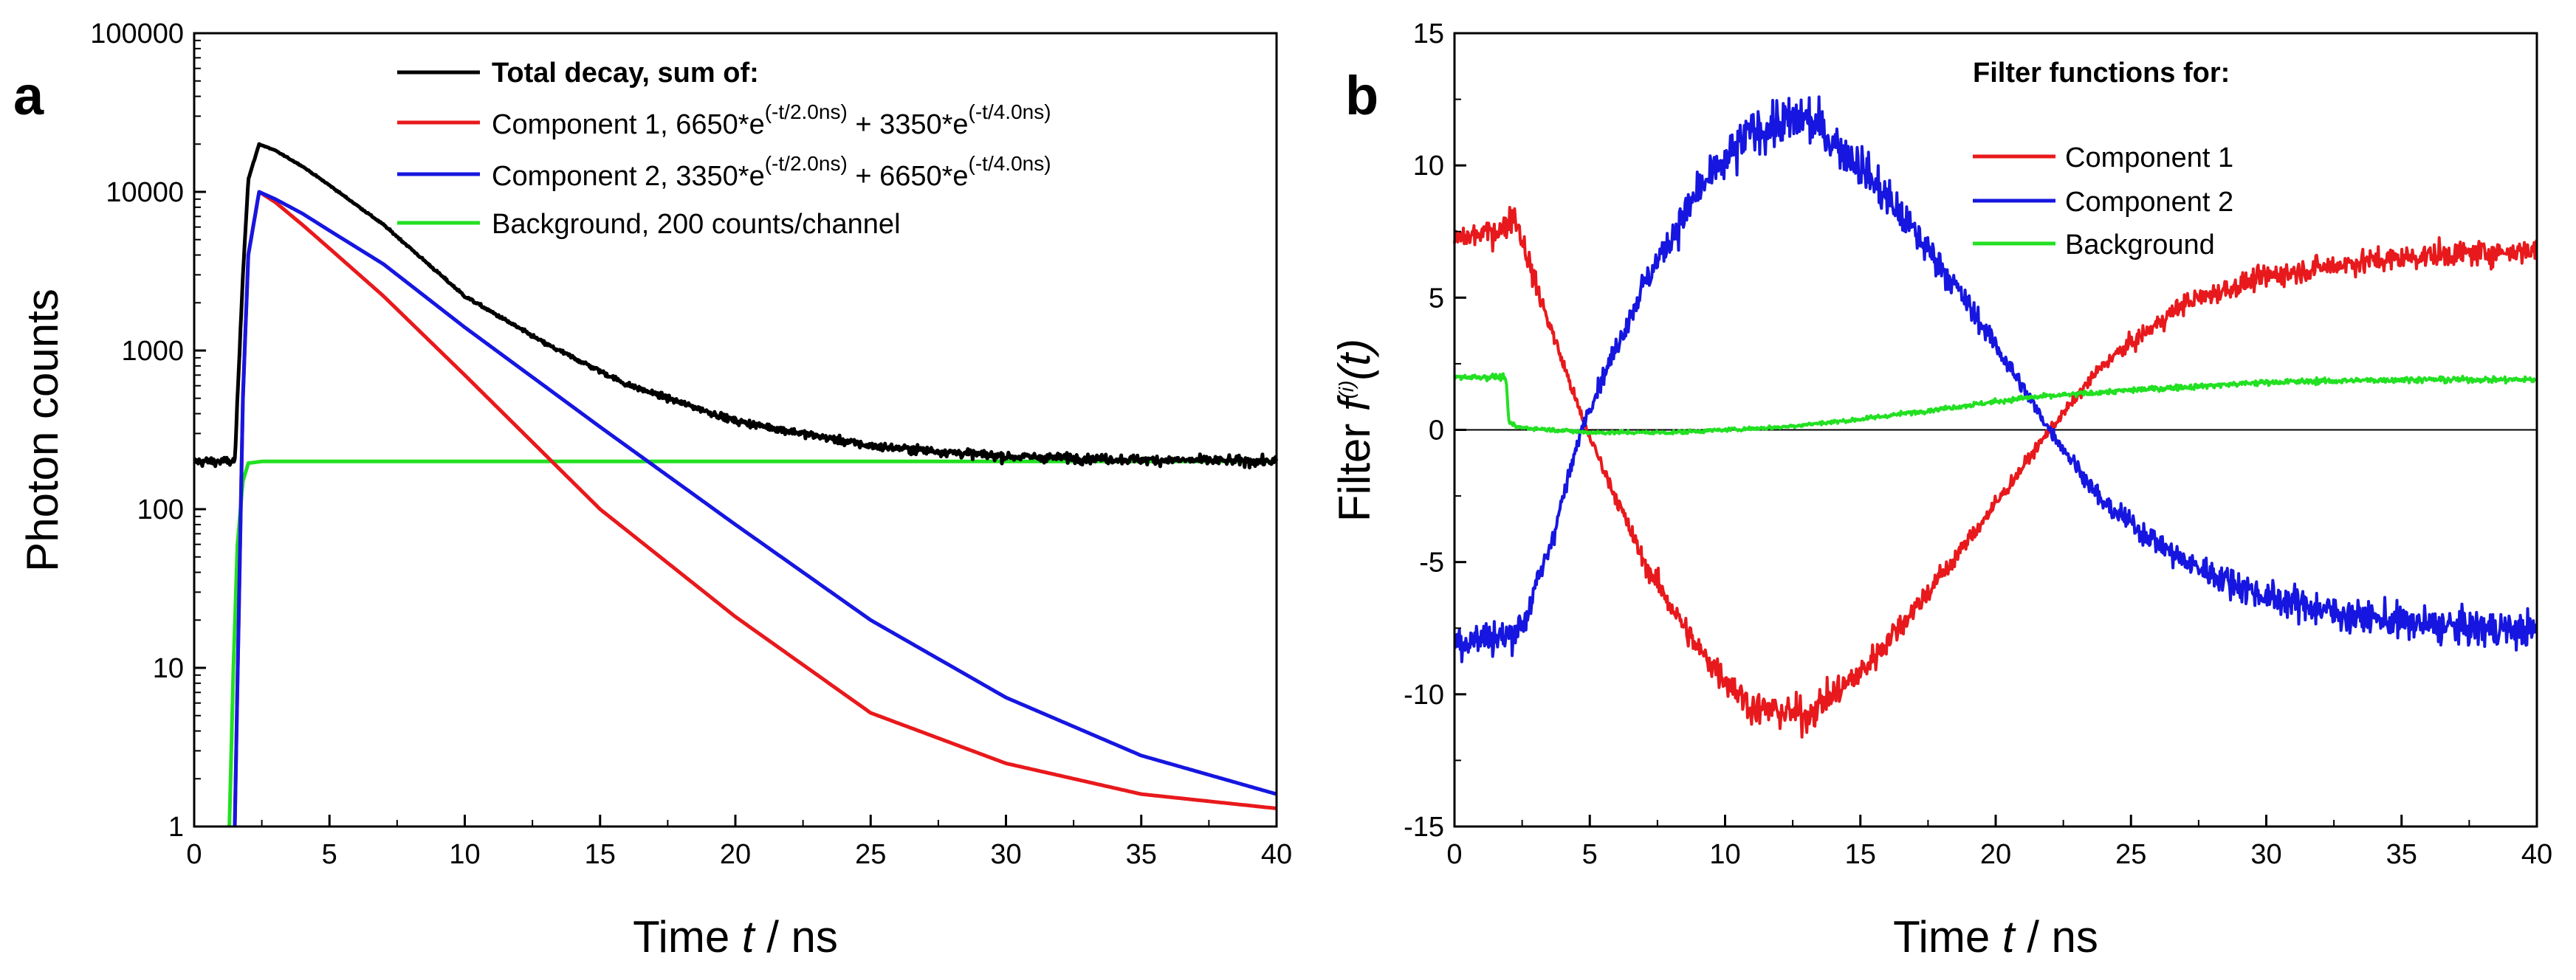  What do you see at coordinates (2536, 854) in the screenshot?
I see `plot-b-x-tick-label: 40` at bounding box center [2536, 854].